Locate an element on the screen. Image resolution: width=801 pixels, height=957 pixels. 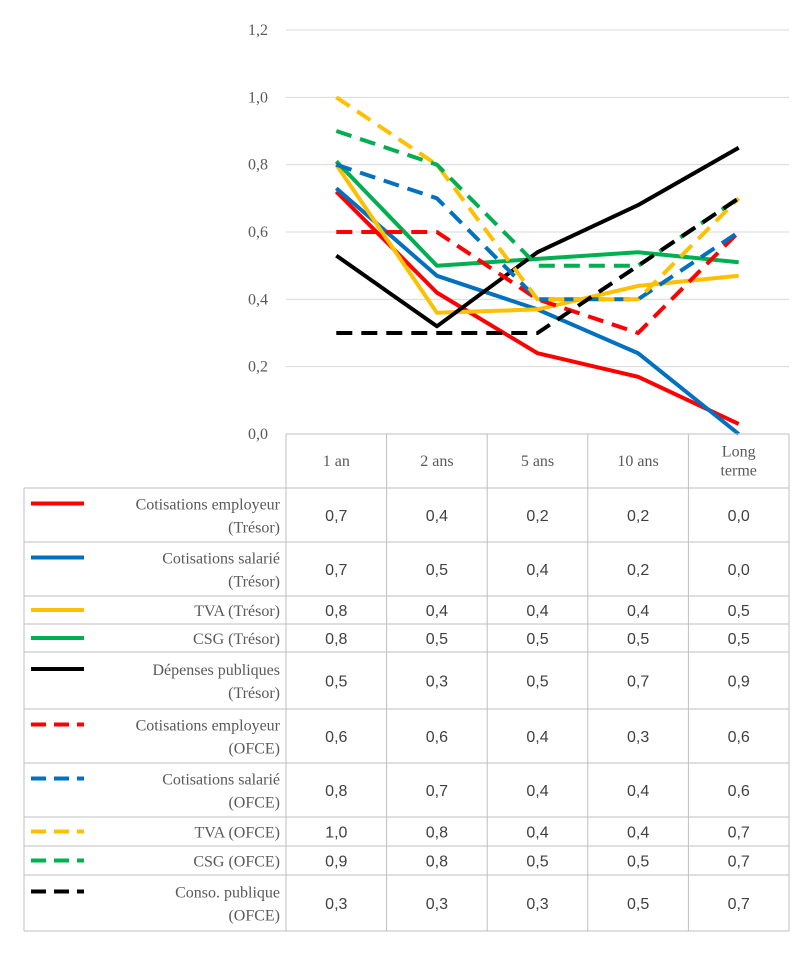
legend-label: CSG (Trésor) is located at coordinates (236, 639).